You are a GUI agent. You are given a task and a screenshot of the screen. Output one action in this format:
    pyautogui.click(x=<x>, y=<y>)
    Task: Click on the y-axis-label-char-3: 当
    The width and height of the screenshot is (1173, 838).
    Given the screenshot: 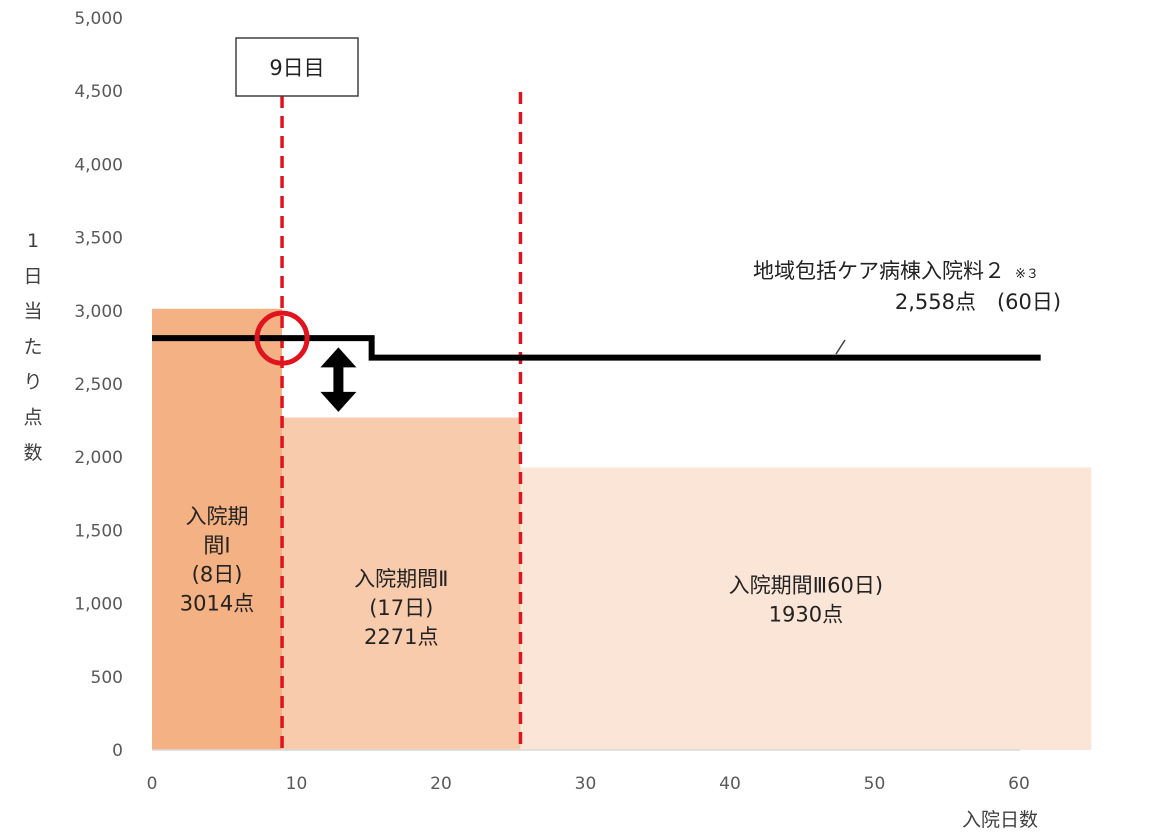 What is the action you would take?
    pyautogui.click(x=32, y=312)
    